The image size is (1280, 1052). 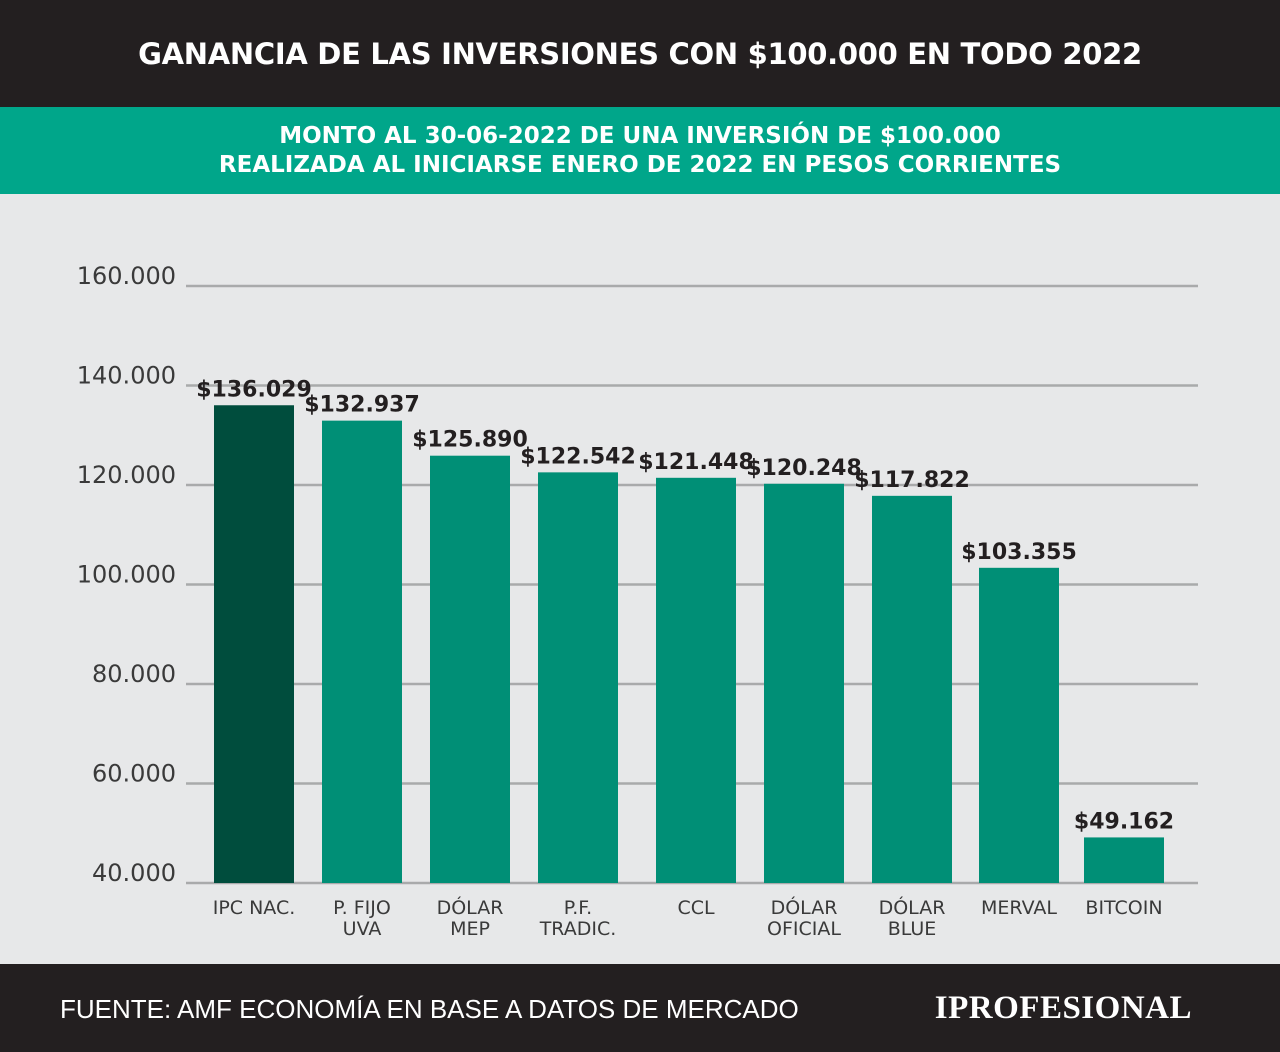 What do you see at coordinates (134, 774) in the screenshot?
I see `y-tick-label: 60.000` at bounding box center [134, 774].